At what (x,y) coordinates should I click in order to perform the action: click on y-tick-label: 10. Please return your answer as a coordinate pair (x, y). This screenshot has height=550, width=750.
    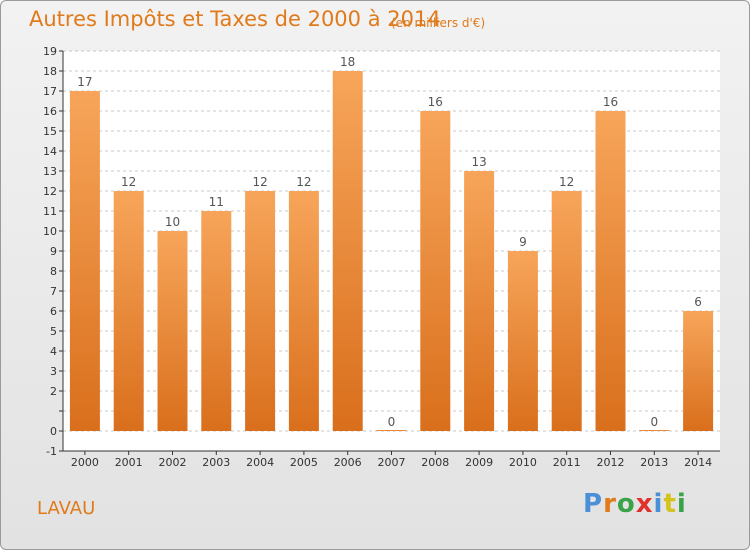
    Looking at the image, I should click on (50, 231).